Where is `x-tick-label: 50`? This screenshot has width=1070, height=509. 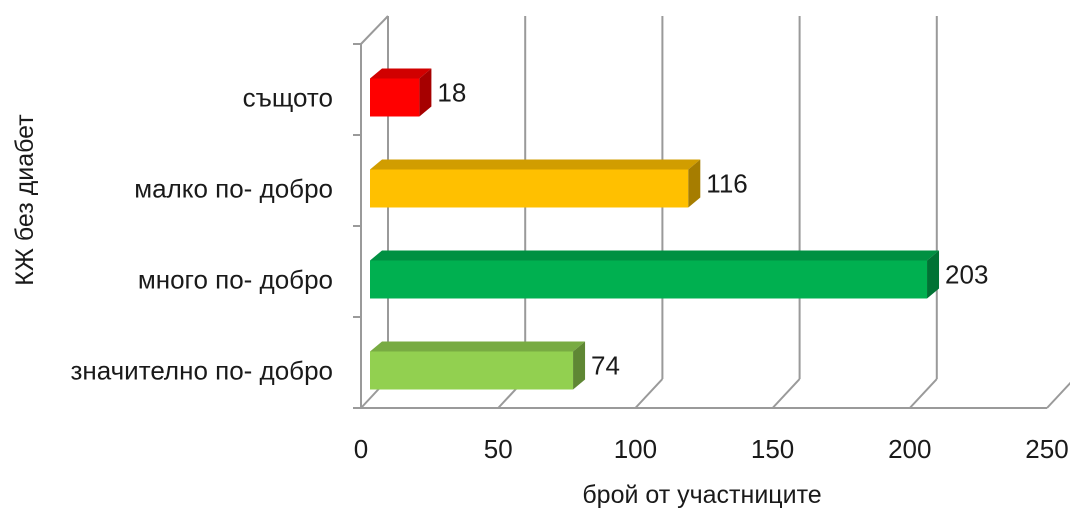 x-tick-label: 50 is located at coordinates (498, 449).